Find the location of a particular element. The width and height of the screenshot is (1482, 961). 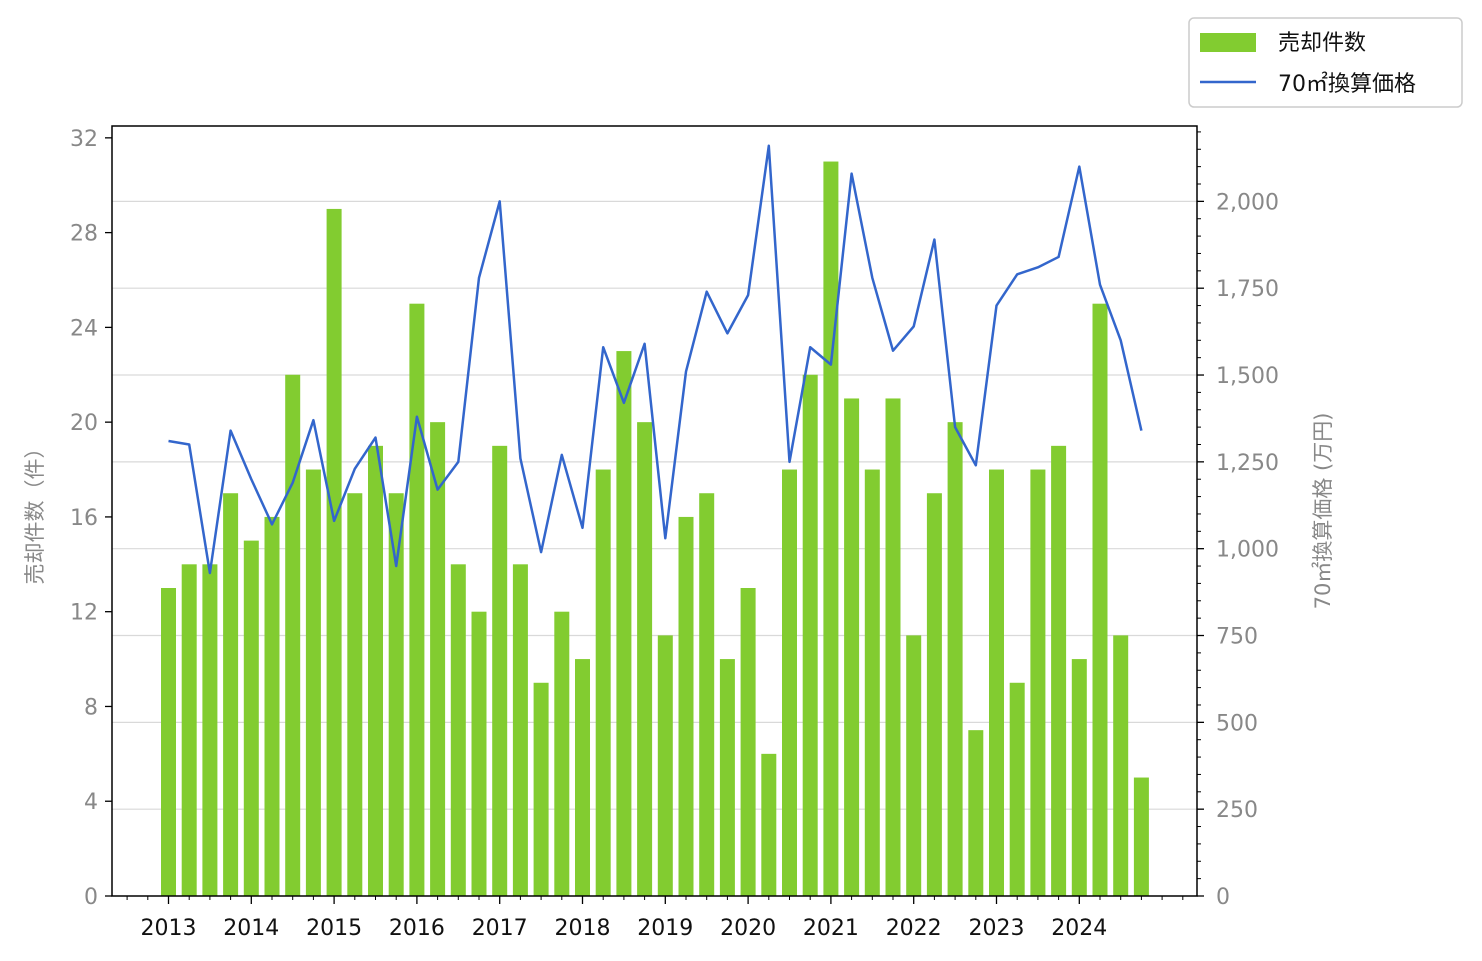

x-tick-label: 2014 is located at coordinates (251, 928).